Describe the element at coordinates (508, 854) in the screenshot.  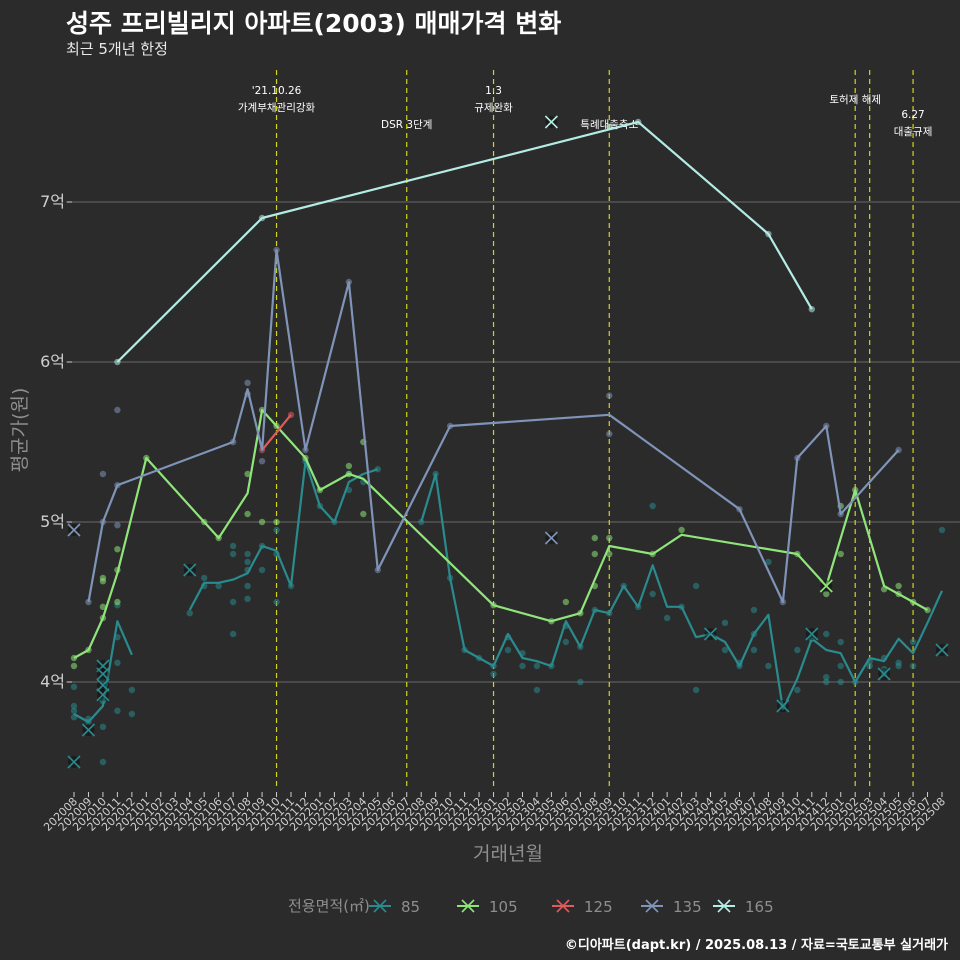
I see `x-axis-title: 거래년월` at that location.